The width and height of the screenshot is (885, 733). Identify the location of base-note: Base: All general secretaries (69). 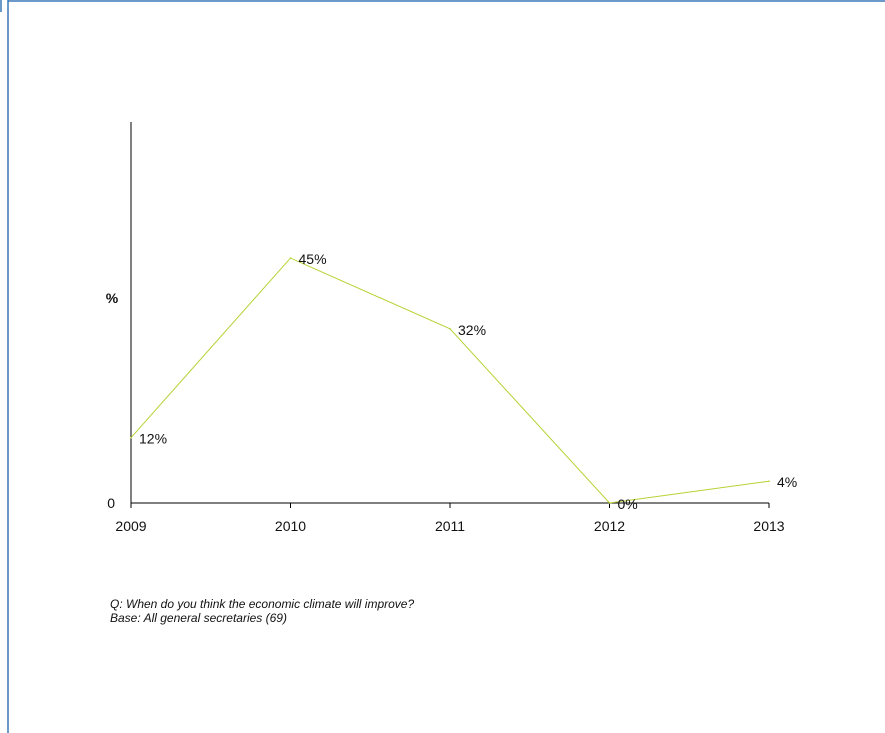
(198, 618).